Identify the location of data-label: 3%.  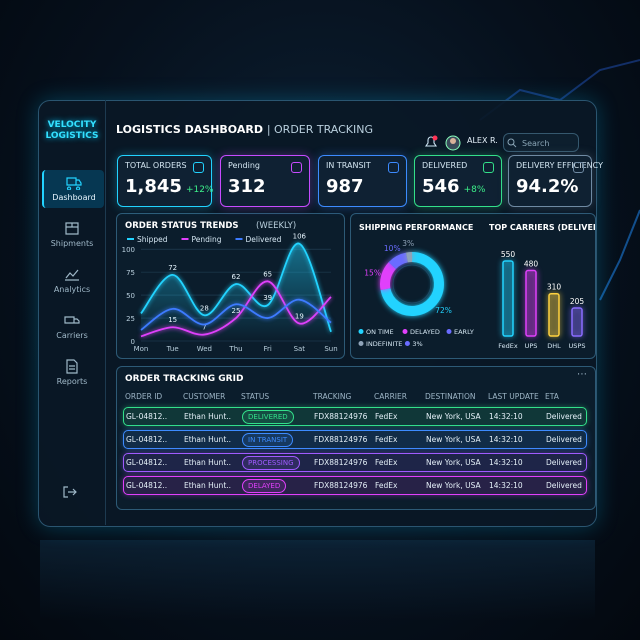
(408, 243).